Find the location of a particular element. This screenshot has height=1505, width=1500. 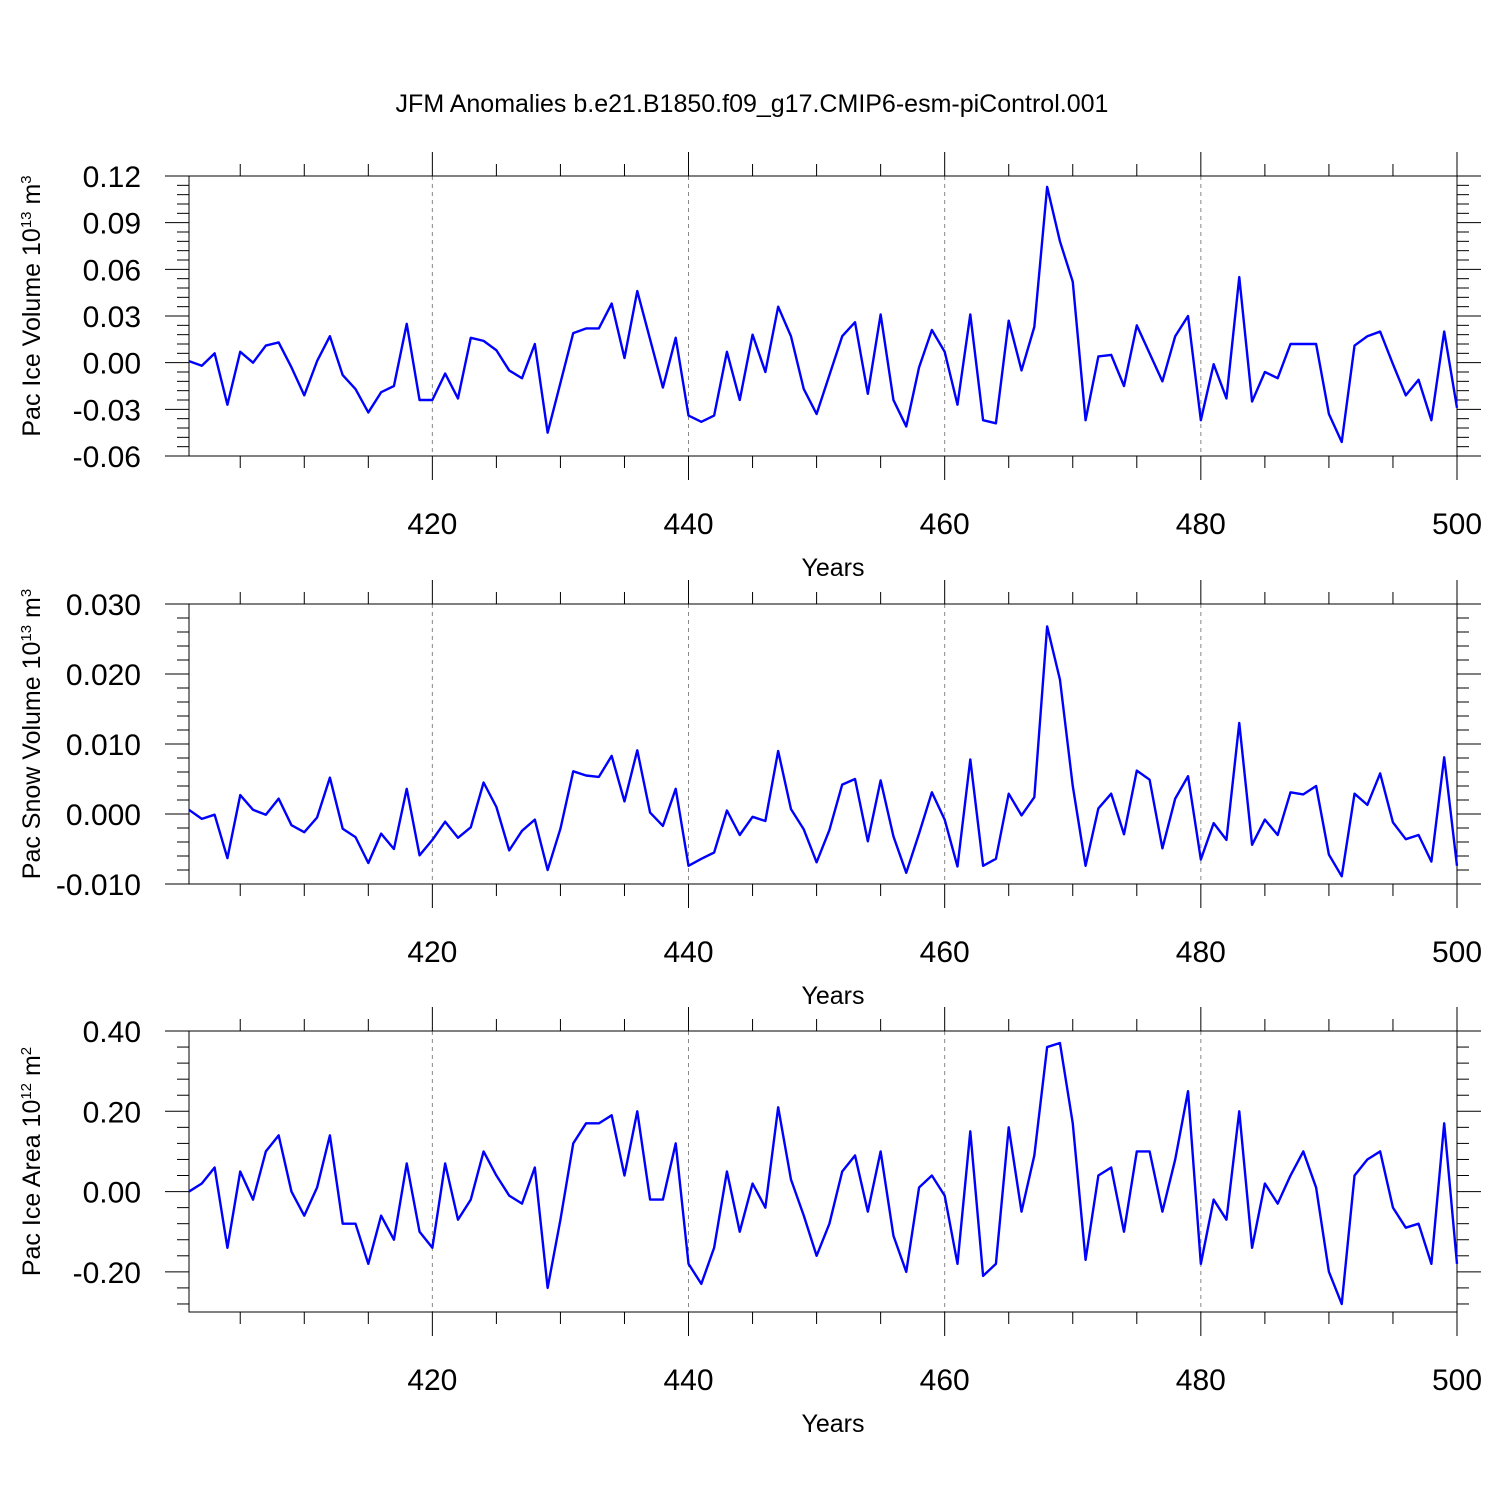

y-tick-label: 0.030 is located at coordinates (103, 605).